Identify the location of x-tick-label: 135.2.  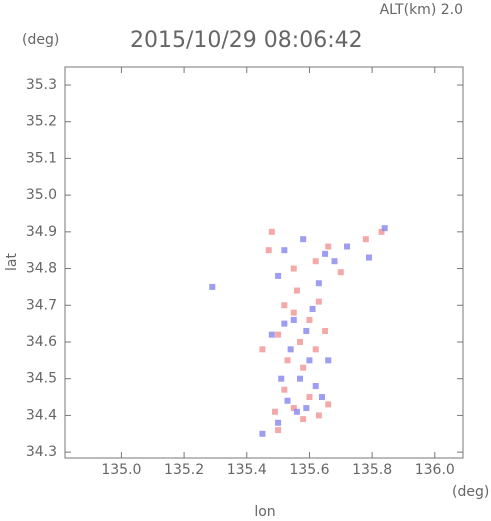
(184, 470).